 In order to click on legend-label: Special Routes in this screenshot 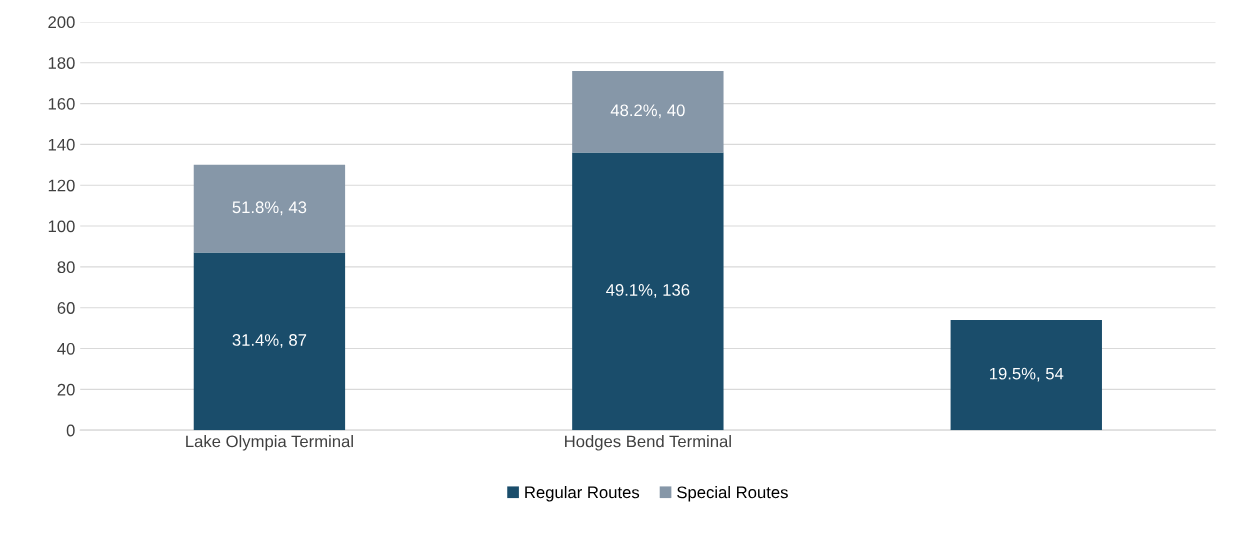, I will do `click(732, 494)`.